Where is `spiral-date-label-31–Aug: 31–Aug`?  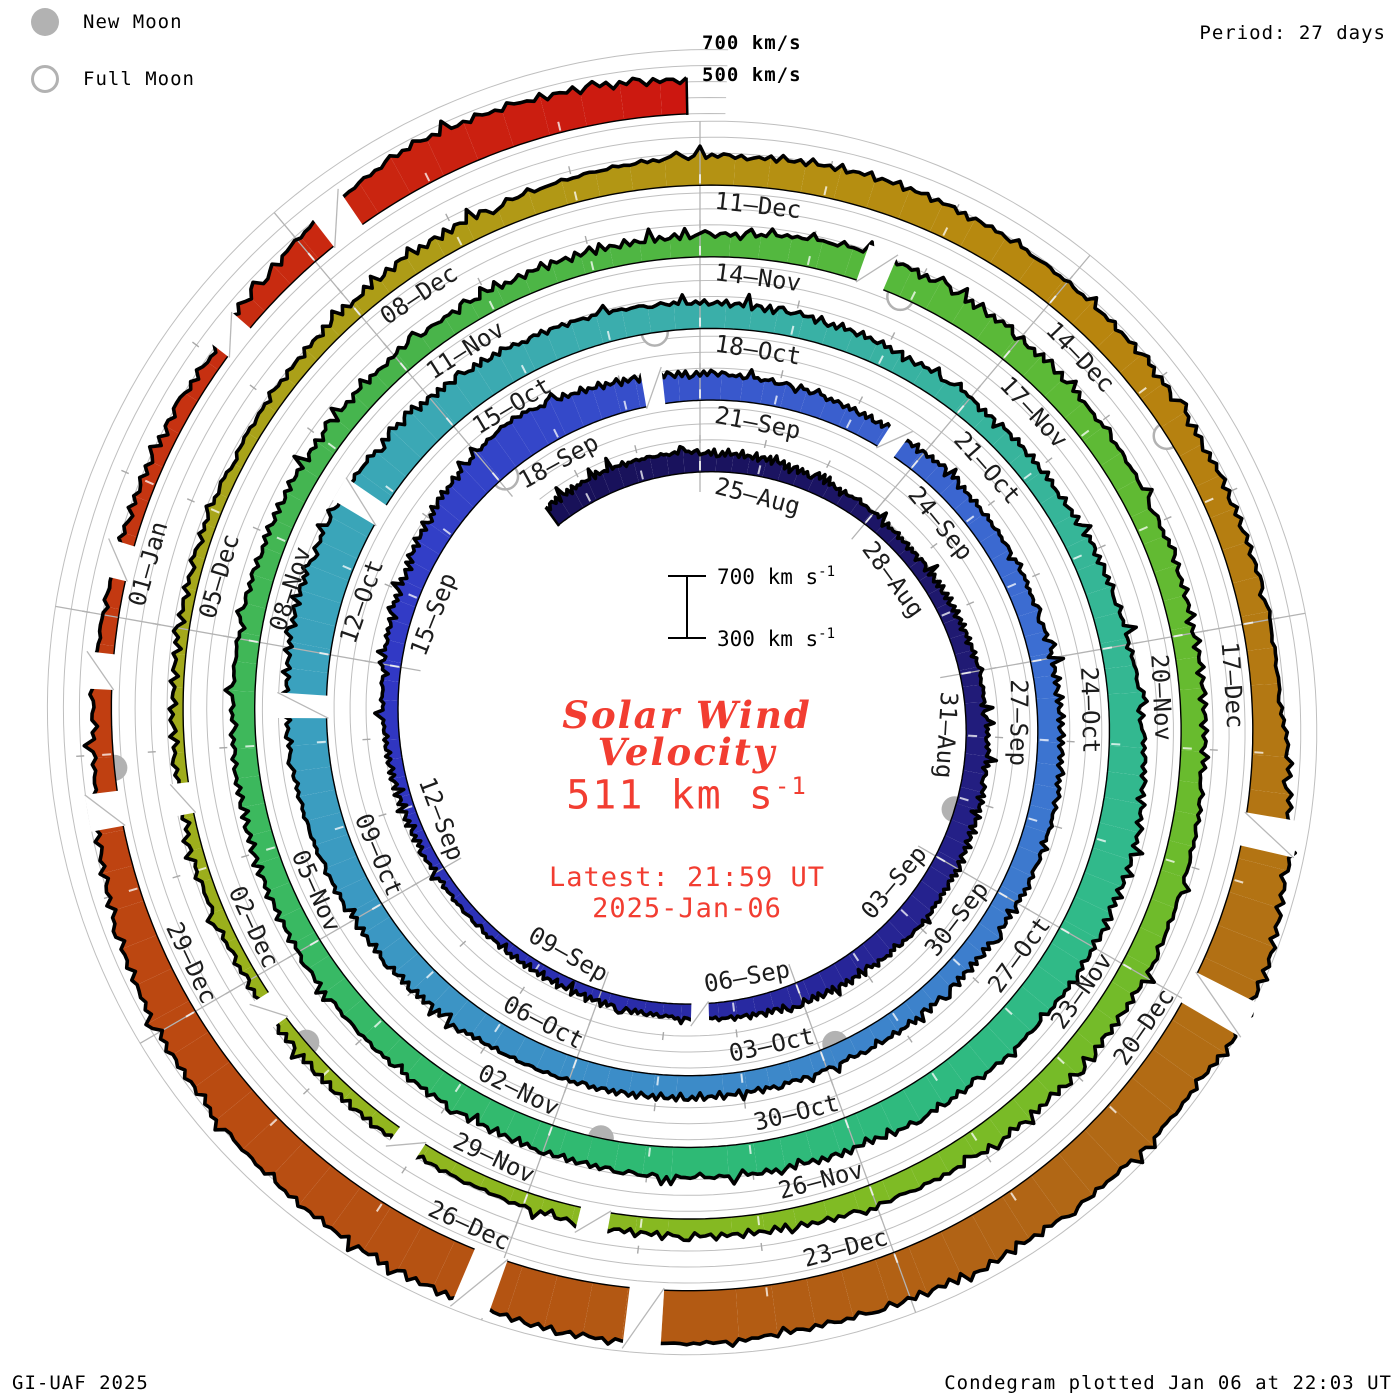 spiral-date-label-31–Aug: 31–Aug is located at coordinates (946, 735).